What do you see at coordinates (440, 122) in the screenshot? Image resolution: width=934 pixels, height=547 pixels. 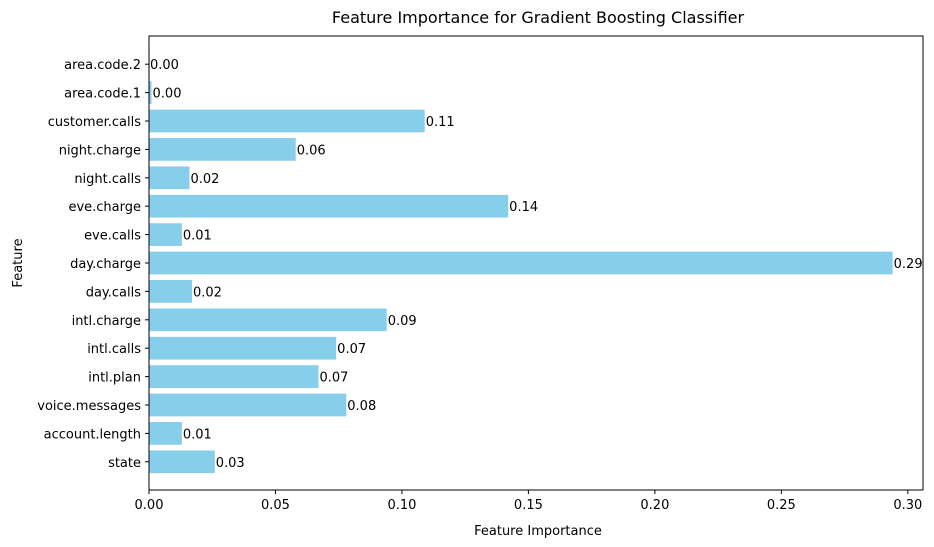 I see `data-label-customer-calls: 0.11` at bounding box center [440, 122].